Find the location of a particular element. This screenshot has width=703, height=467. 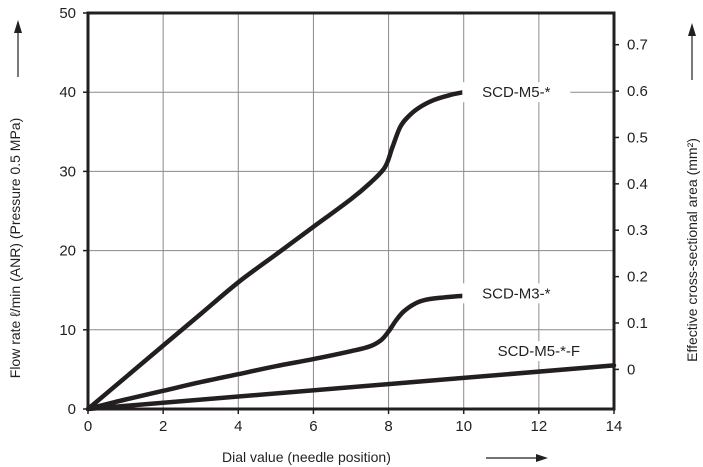

x-tick-label: 2 is located at coordinates (163, 426).